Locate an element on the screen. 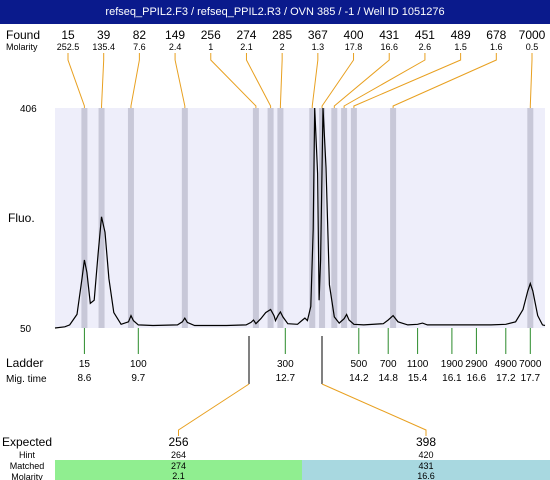 This screenshot has height=480, width=550. ladder-label: Ladder is located at coordinates (24, 363).